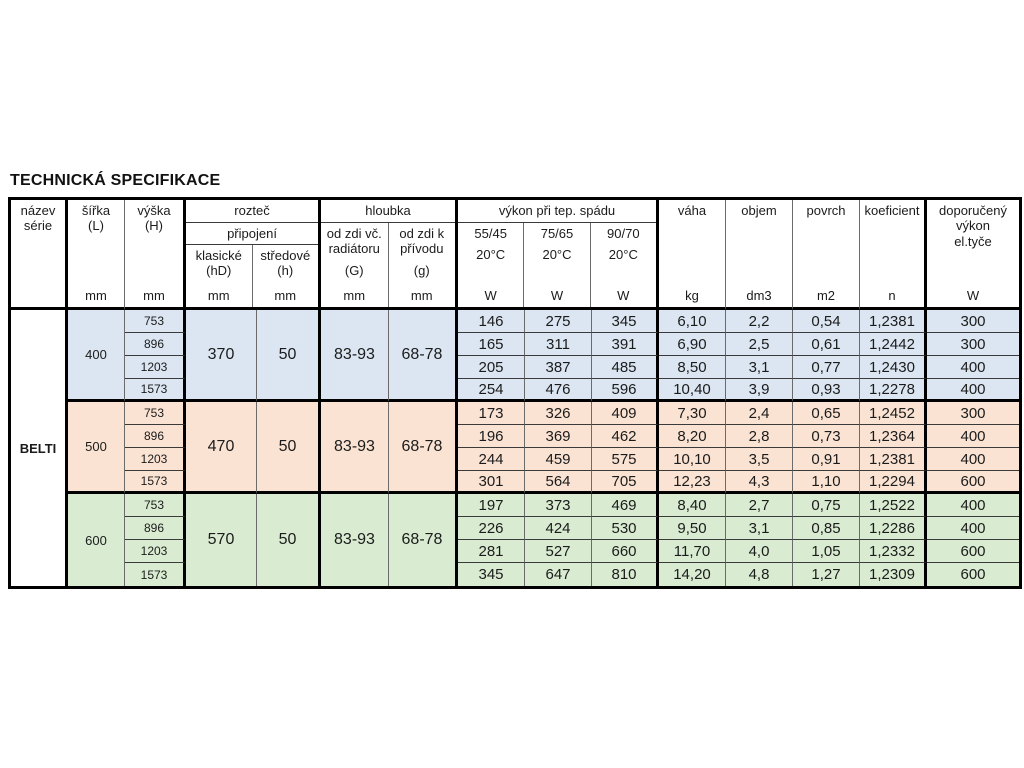  What do you see at coordinates (892, 295) in the screenshot?
I see `header-koeficient-unit: n` at bounding box center [892, 295].